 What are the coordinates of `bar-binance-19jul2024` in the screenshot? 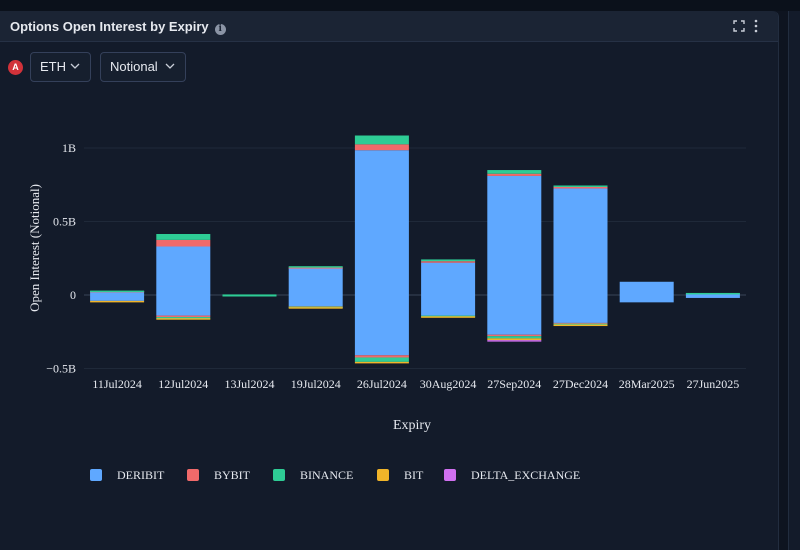 It's located at (315, 267).